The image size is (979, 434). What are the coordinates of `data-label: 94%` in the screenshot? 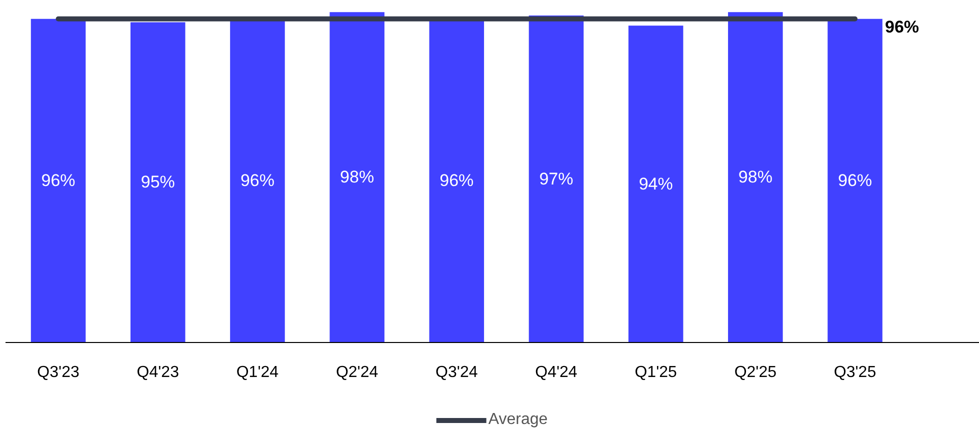 It's located at (655, 184).